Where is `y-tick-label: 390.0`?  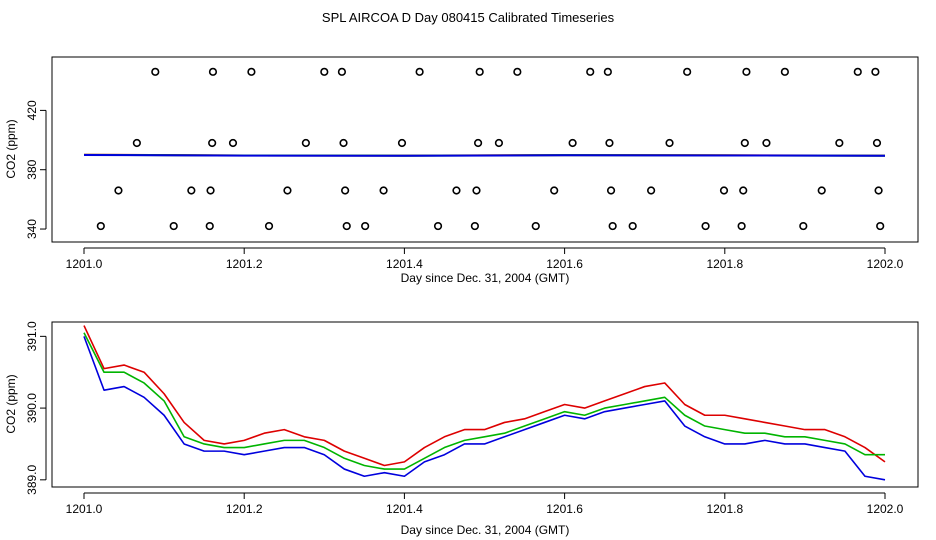 y-tick-label: 390.0 is located at coordinates (32, 408).